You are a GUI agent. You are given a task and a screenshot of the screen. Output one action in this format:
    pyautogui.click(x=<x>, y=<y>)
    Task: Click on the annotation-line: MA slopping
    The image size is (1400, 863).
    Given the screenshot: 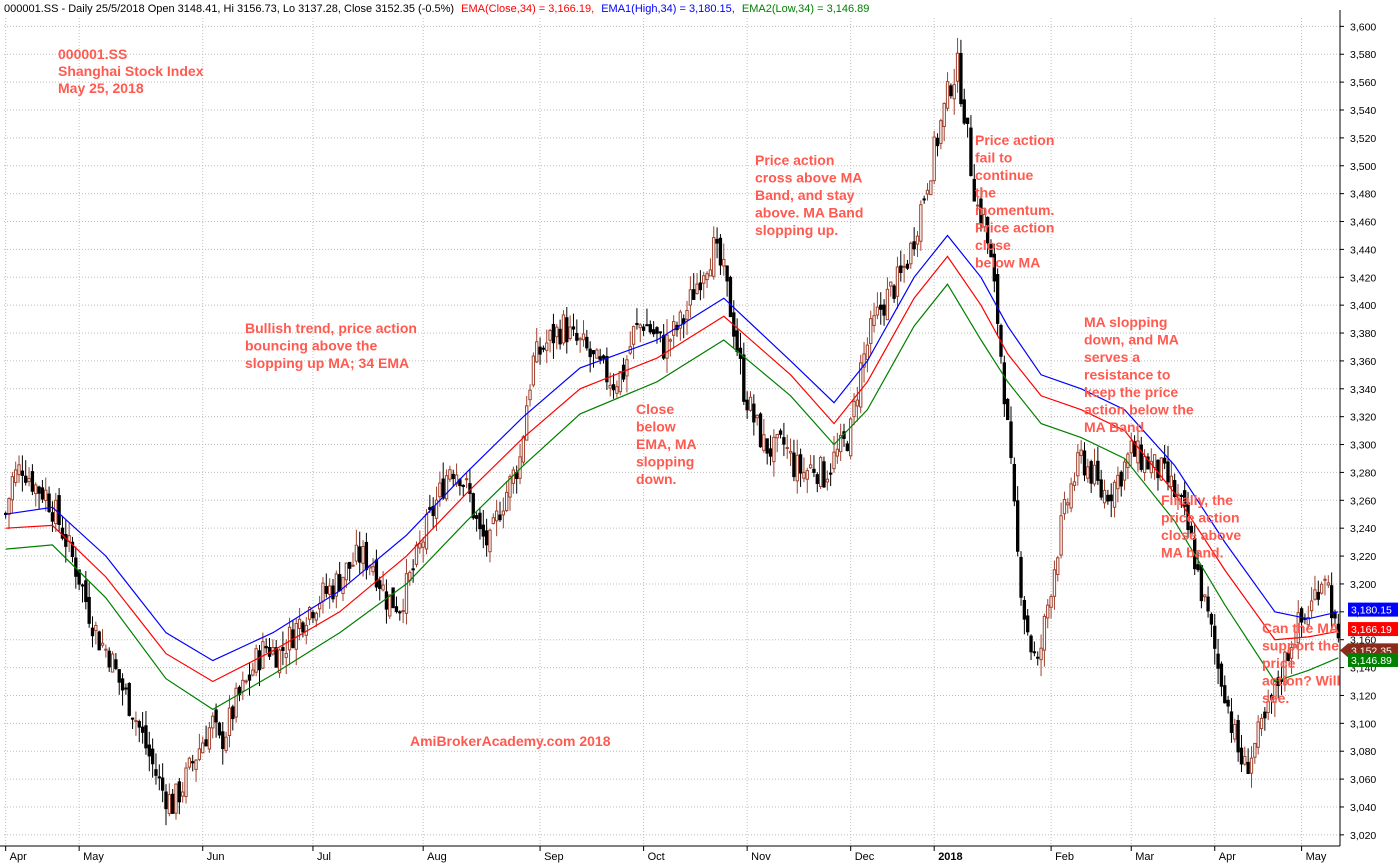 What is the action you would take?
    pyautogui.click(x=1125, y=322)
    